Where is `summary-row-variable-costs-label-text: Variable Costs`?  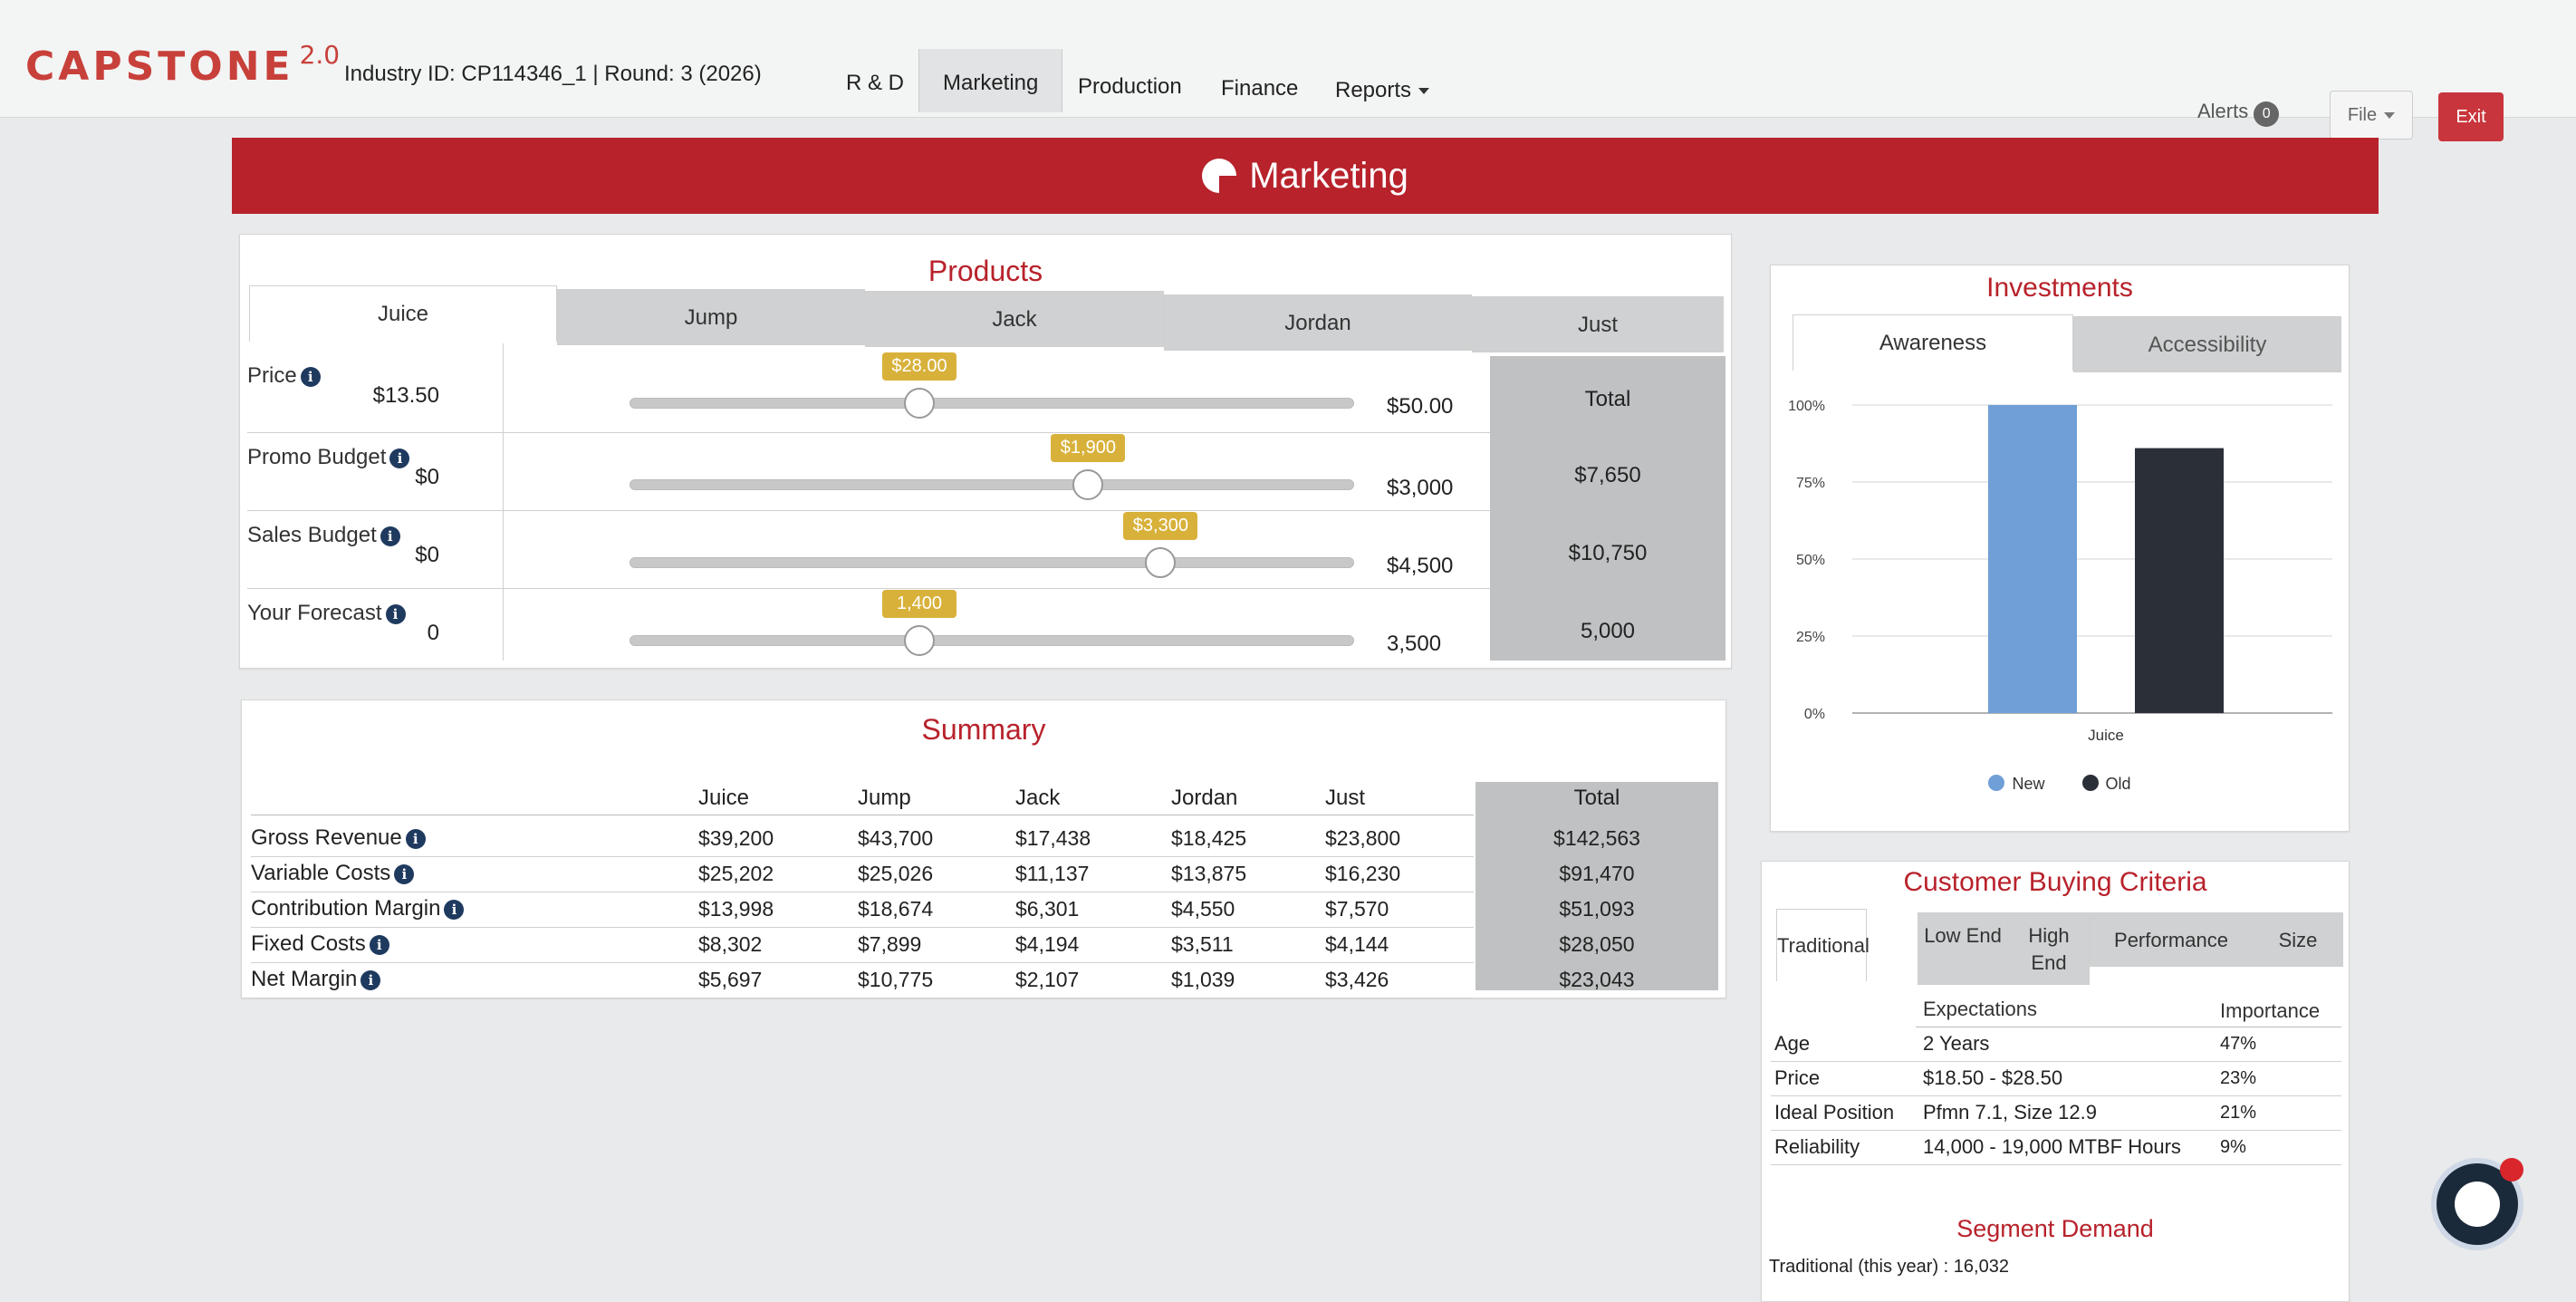 summary-row-variable-costs-label-text: Variable Costs is located at coordinates (321, 873).